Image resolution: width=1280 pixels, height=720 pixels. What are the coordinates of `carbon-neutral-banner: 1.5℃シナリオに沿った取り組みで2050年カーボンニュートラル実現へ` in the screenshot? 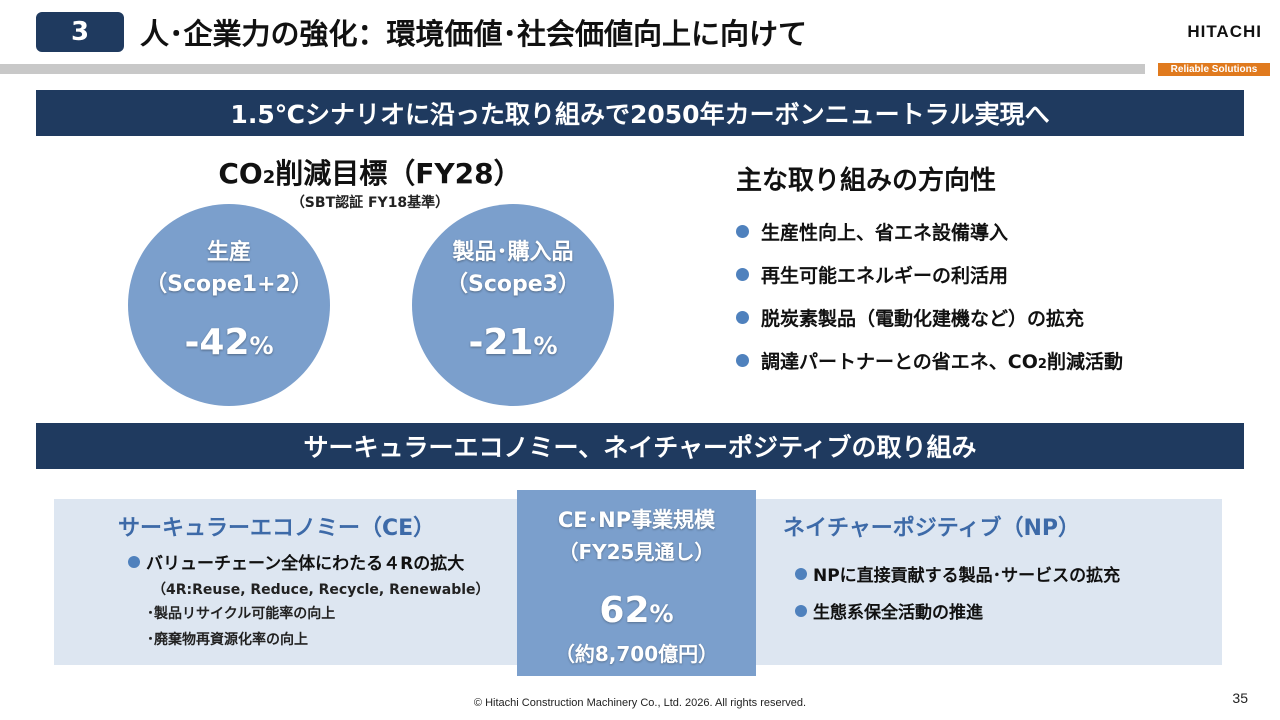 It's located at (640, 113).